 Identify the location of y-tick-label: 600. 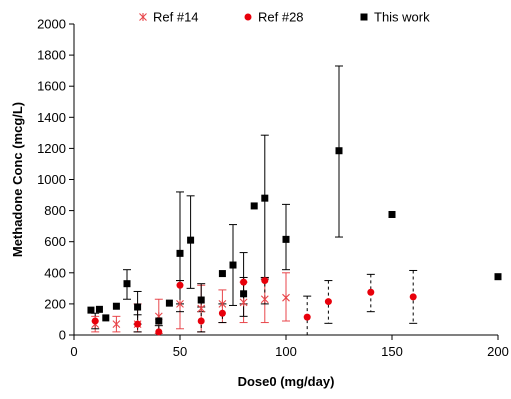
(55, 241).